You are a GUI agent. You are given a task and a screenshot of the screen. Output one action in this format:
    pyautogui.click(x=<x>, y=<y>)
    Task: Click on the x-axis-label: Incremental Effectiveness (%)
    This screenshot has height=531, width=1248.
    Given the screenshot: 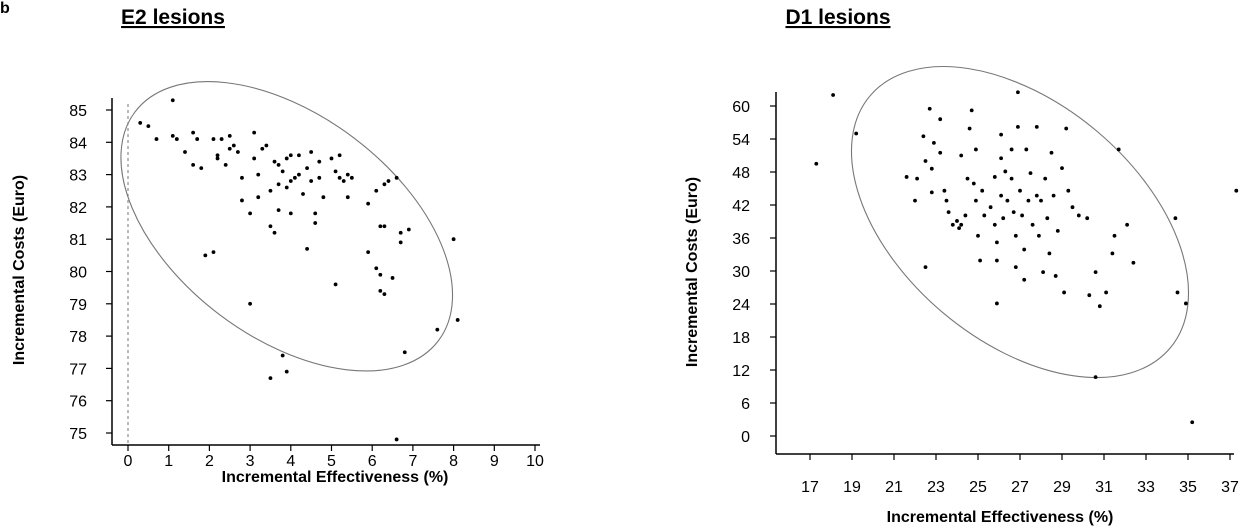 What is the action you would take?
    pyautogui.click(x=335, y=477)
    